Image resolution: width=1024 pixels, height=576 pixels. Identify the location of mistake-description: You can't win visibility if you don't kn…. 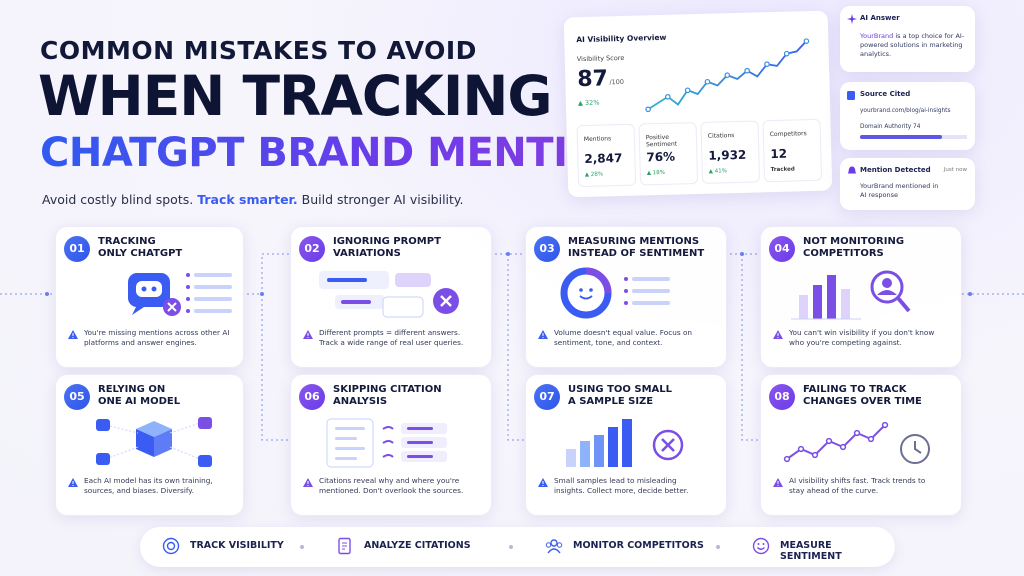
(862, 337).